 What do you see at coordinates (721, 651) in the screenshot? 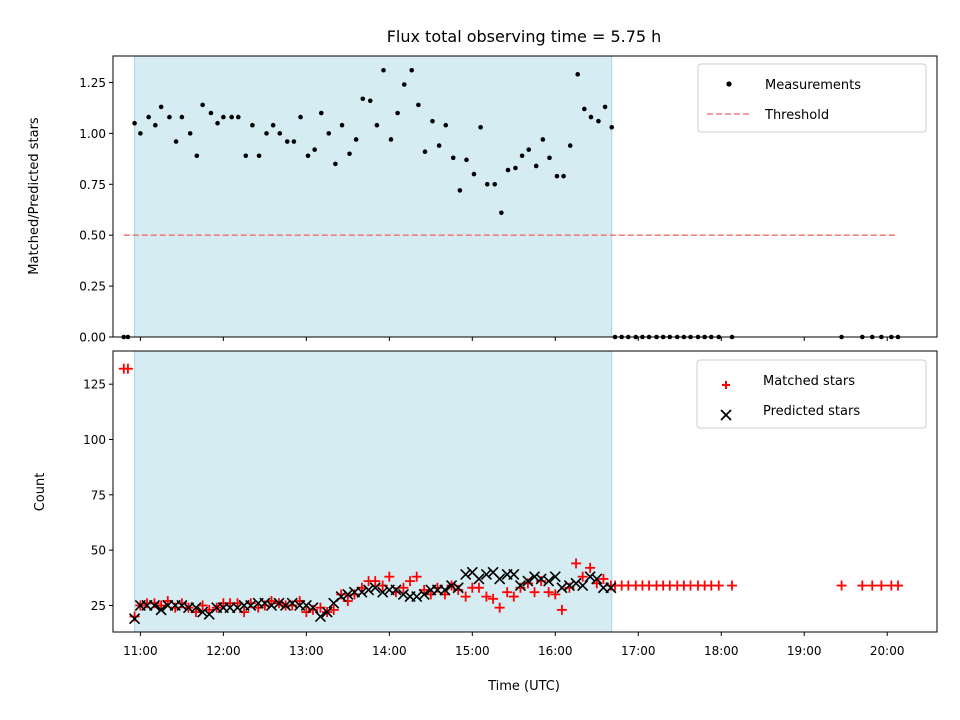
I see `x-tick-label: 18:00` at bounding box center [721, 651].